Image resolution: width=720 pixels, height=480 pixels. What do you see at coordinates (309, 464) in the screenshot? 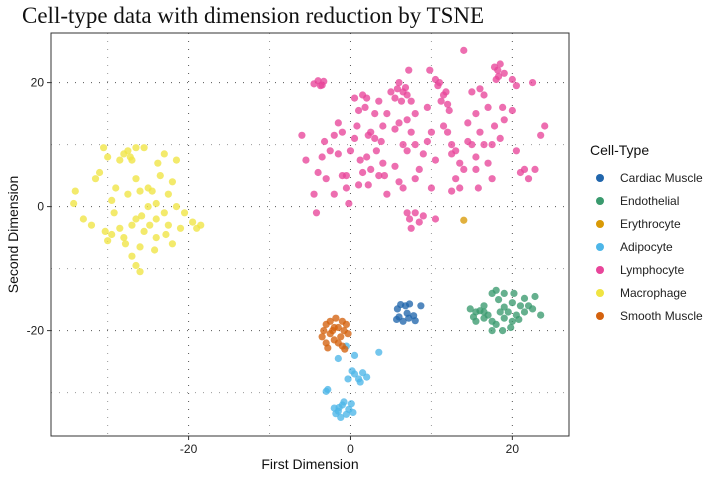
I see `x-axis-title: First Dimension` at bounding box center [309, 464].